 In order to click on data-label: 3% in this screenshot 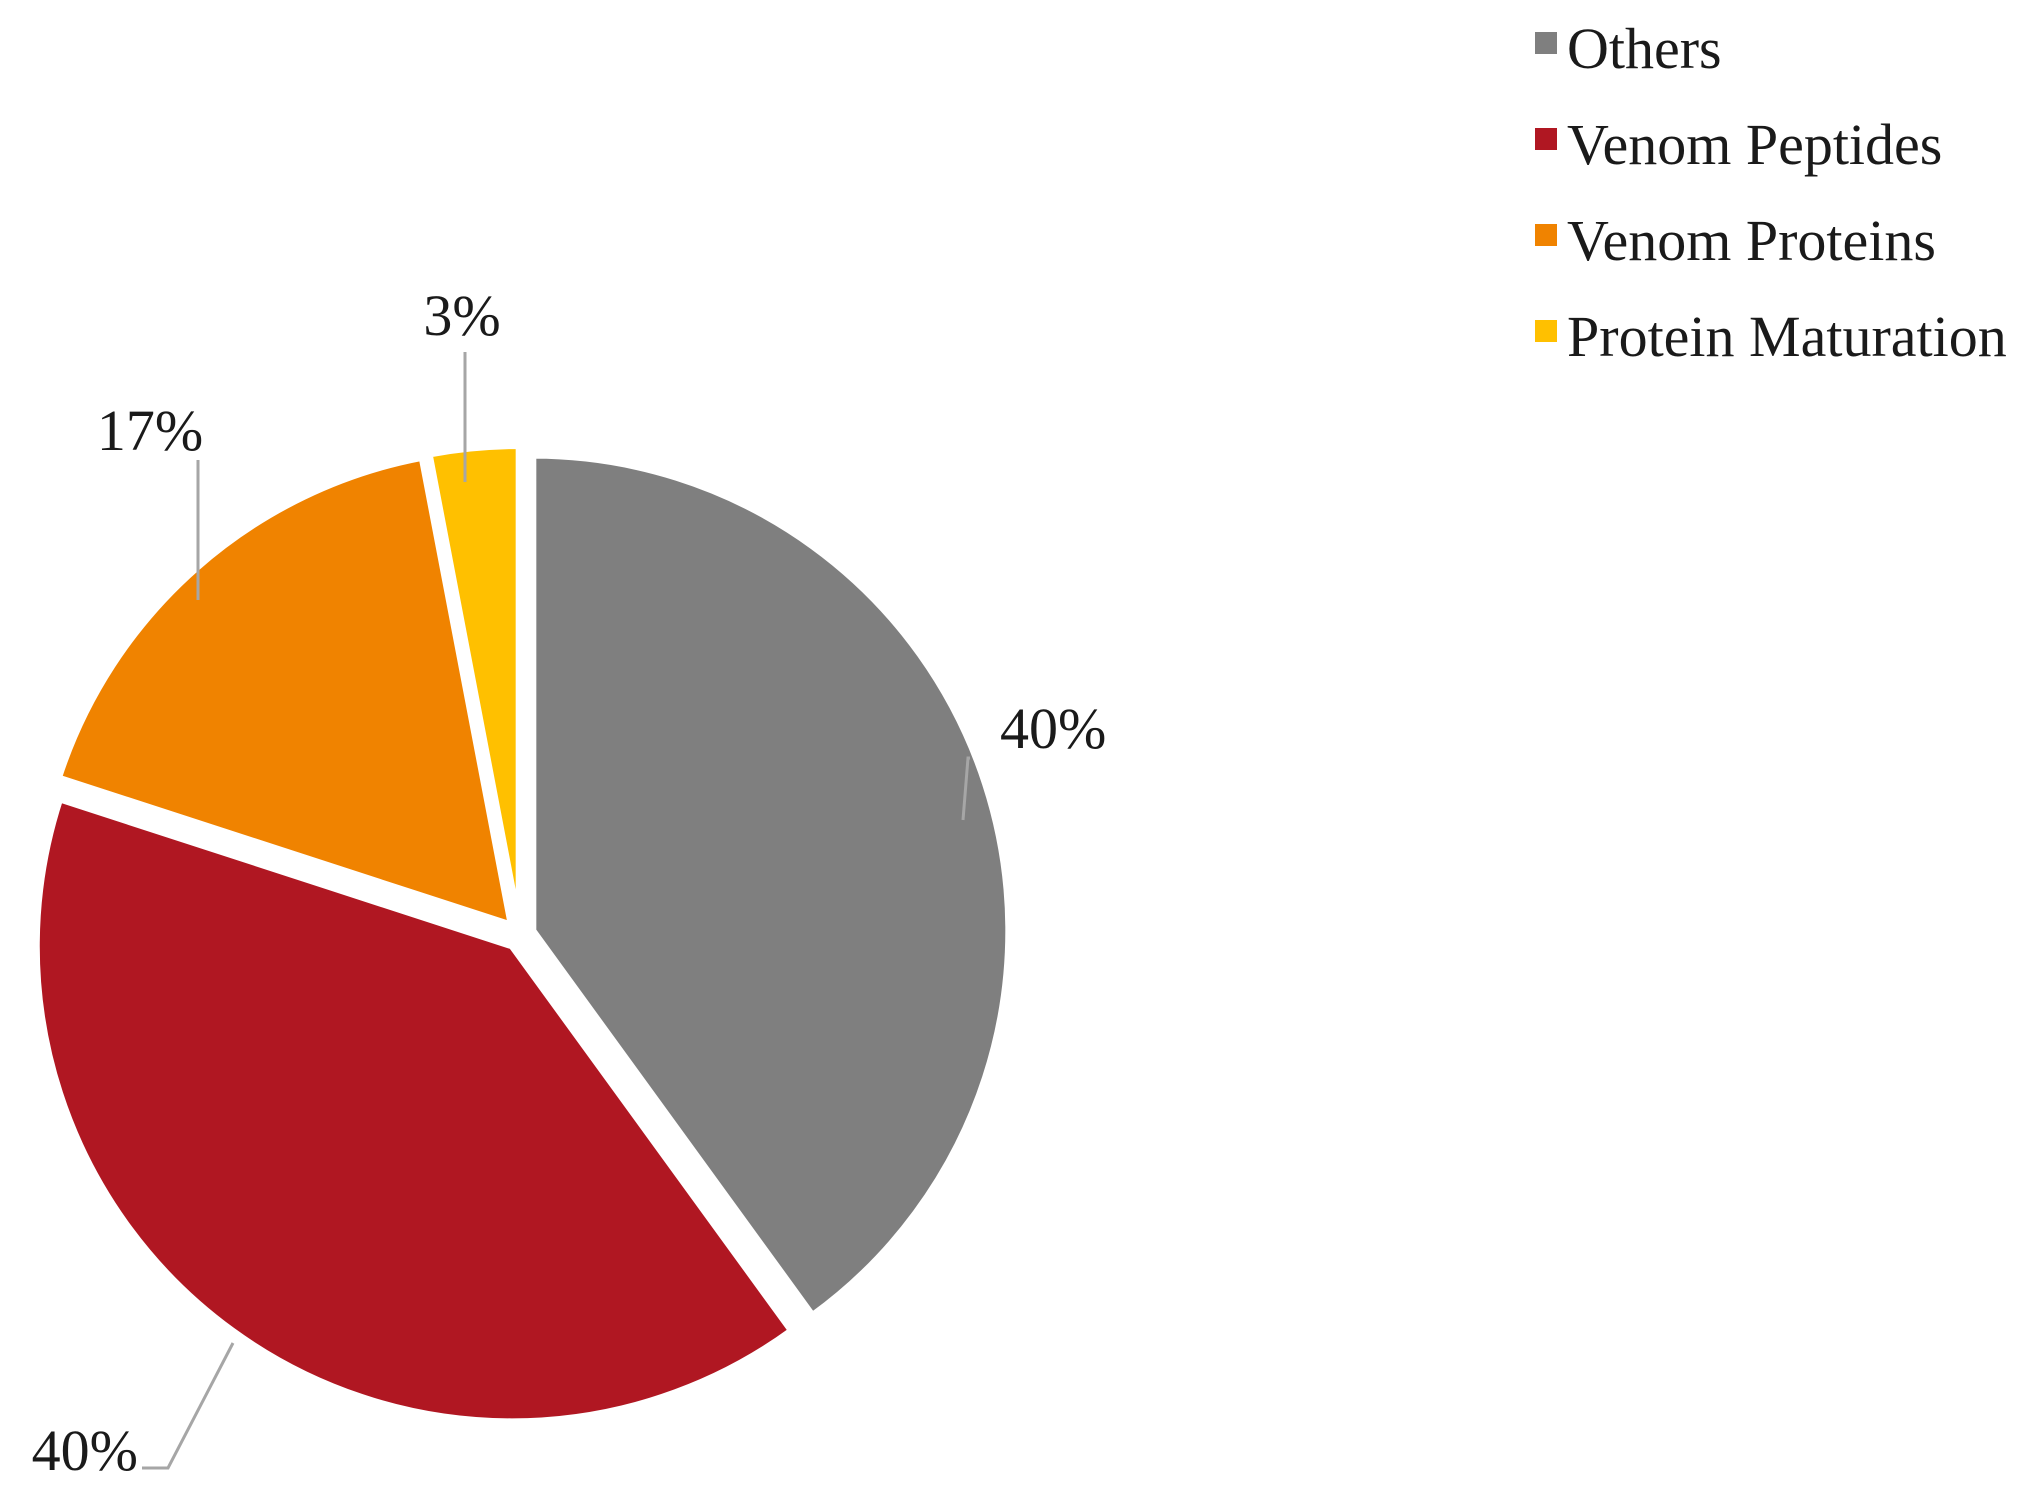, I will do `click(461, 315)`.